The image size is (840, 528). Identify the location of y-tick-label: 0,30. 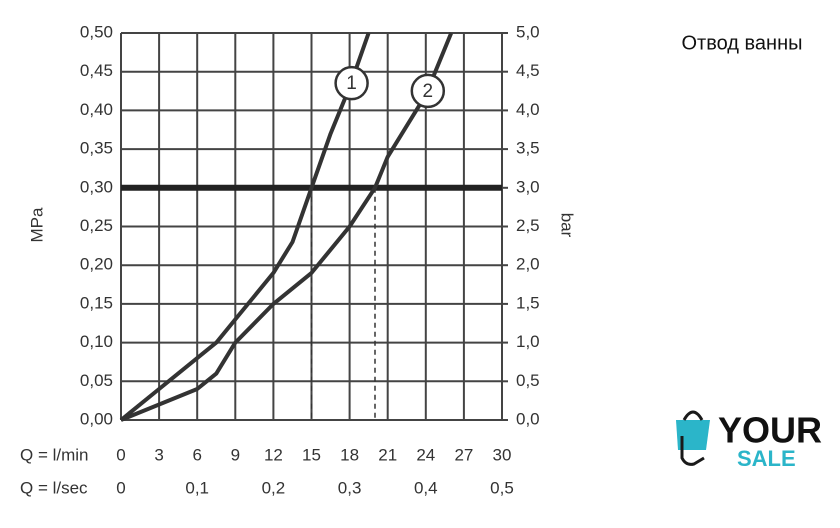
(96, 186).